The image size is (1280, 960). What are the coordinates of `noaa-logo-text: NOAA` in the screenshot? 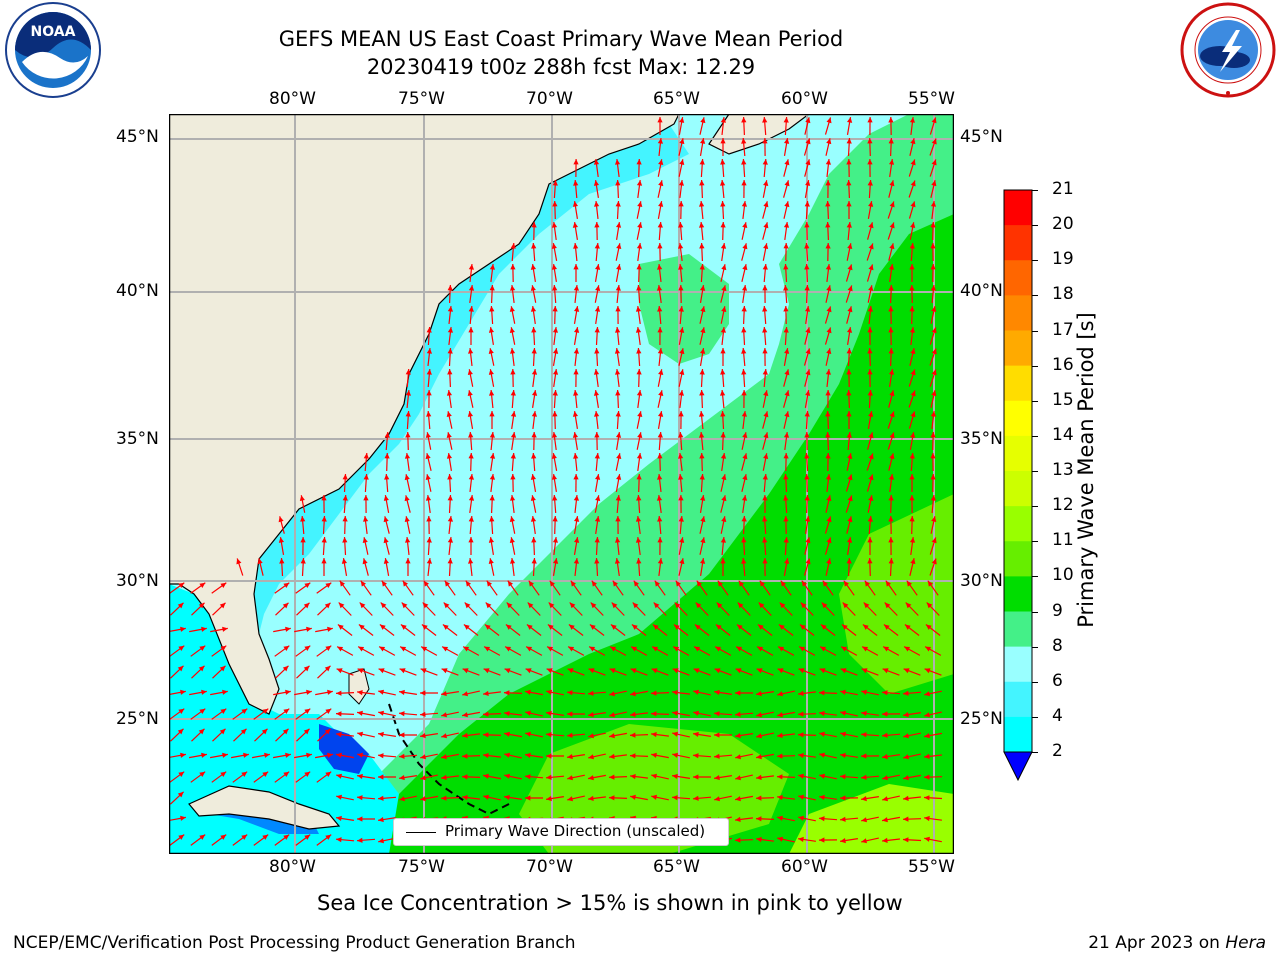 It's located at (53, 32).